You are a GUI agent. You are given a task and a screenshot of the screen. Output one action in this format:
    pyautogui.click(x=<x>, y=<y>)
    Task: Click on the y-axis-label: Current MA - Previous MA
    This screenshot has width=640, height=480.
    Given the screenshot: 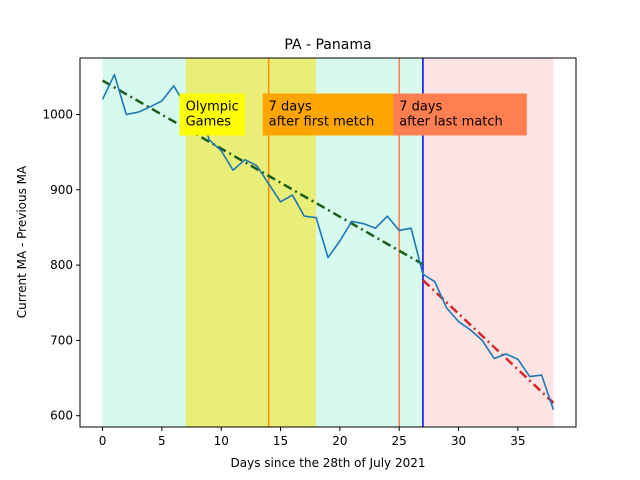 What is the action you would take?
    pyautogui.click(x=22, y=241)
    